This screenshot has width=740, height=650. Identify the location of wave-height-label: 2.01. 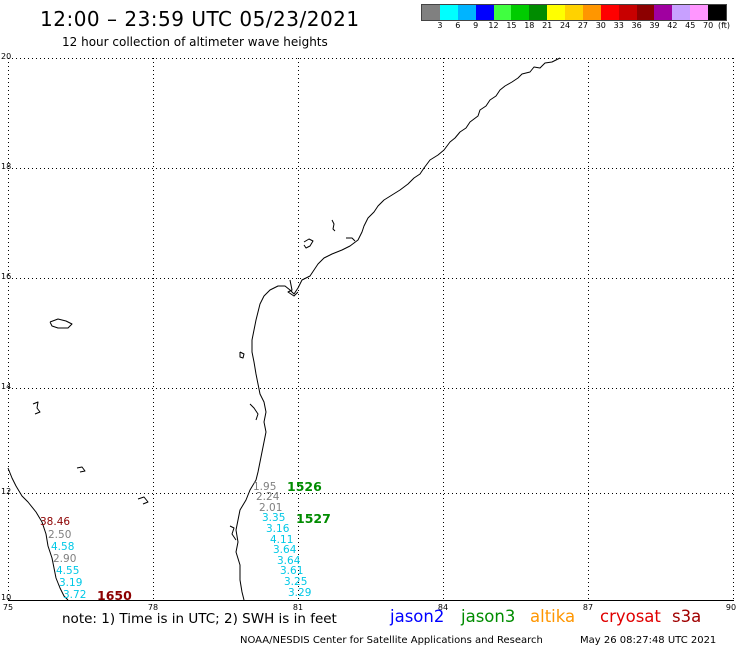
(271, 508).